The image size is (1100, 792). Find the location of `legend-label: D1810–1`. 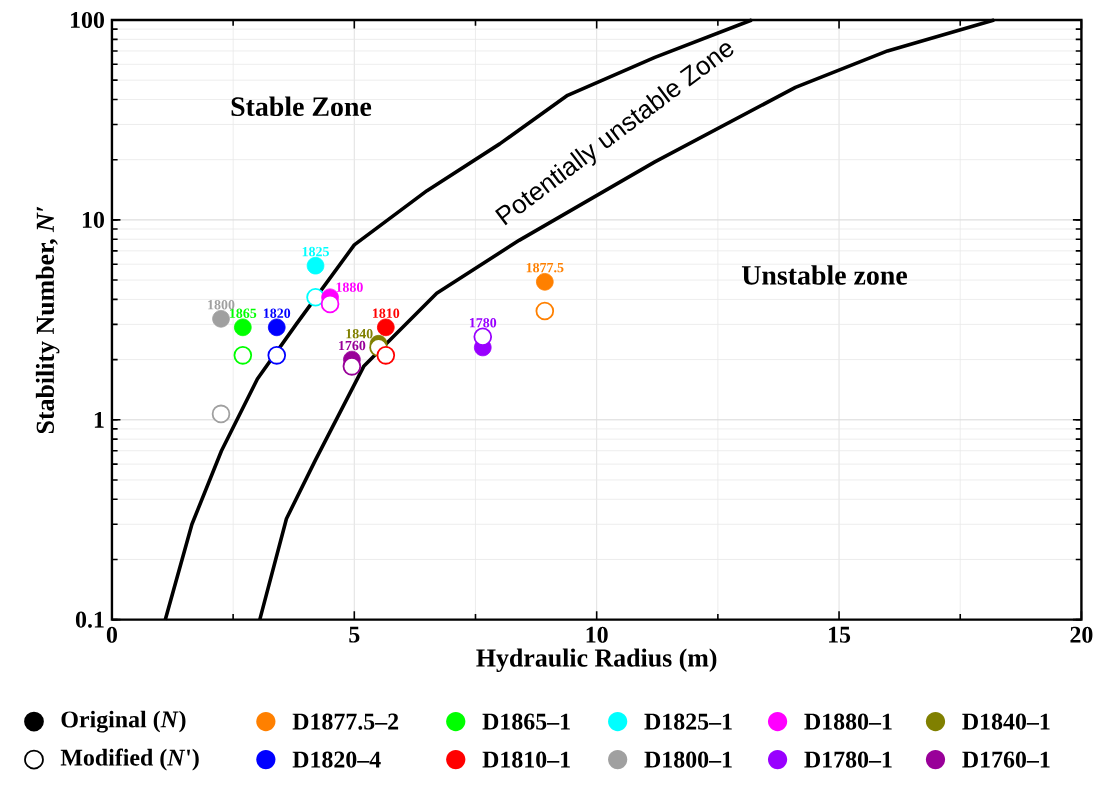

legend-label: D1810–1 is located at coordinates (526, 759).